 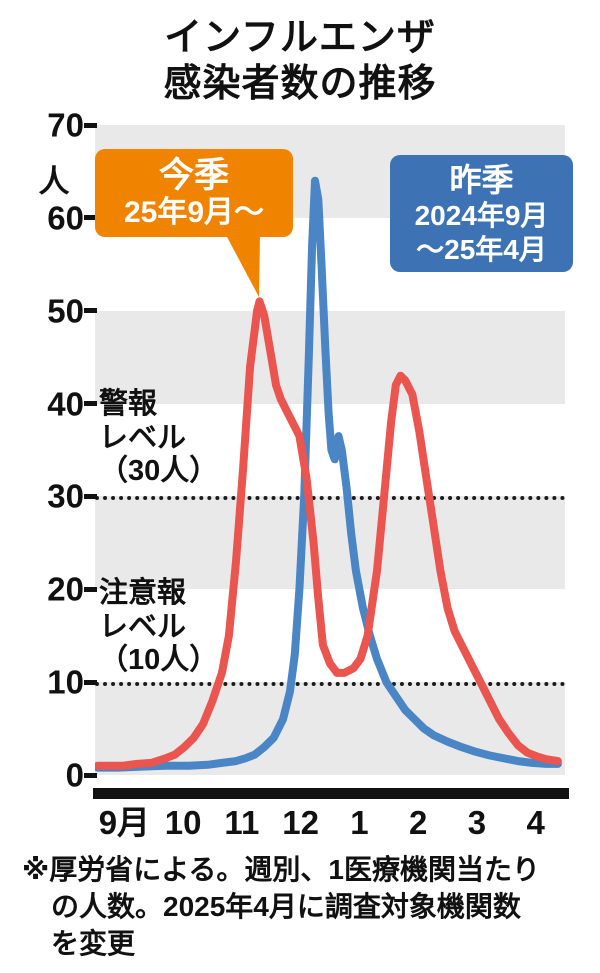 What do you see at coordinates (54, 181) in the screenshot?
I see `y-axis-unit: 人` at bounding box center [54, 181].